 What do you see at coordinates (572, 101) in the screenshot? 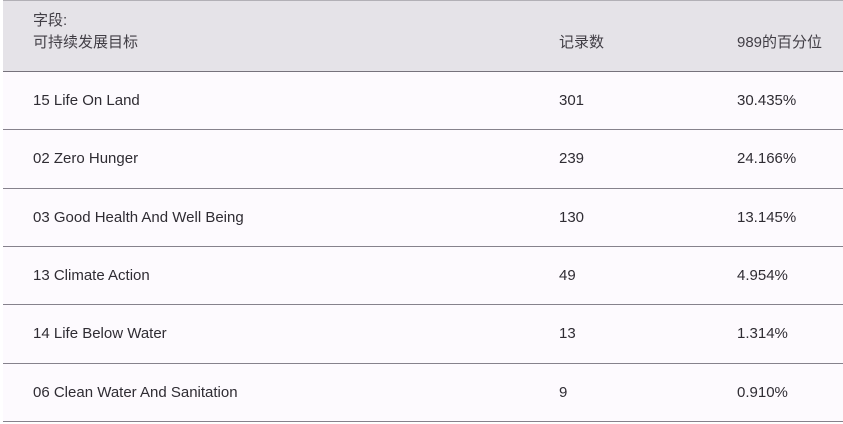
I see `row-records: 301` at bounding box center [572, 101].